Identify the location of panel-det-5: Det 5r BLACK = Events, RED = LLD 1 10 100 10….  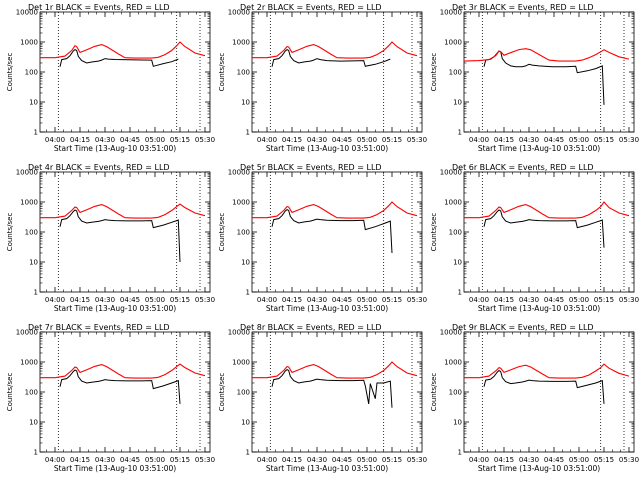
(322, 238).